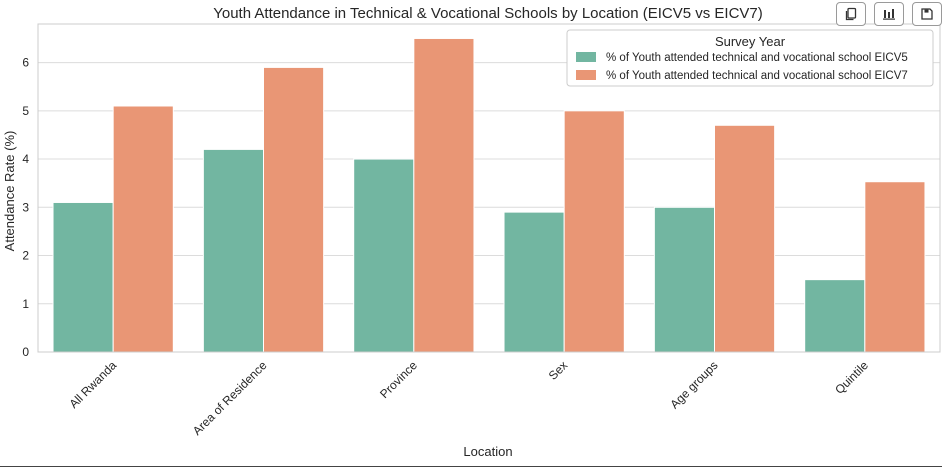 The image size is (942, 468). Describe the element at coordinates (25, 111) in the screenshot. I see `y-tick-label: 5` at that location.